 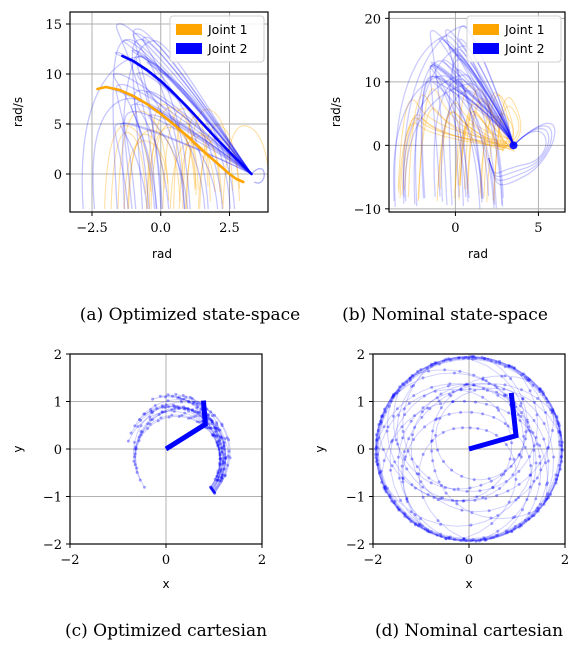 I want to click on x-tick-label: −2, so click(x=372, y=560).